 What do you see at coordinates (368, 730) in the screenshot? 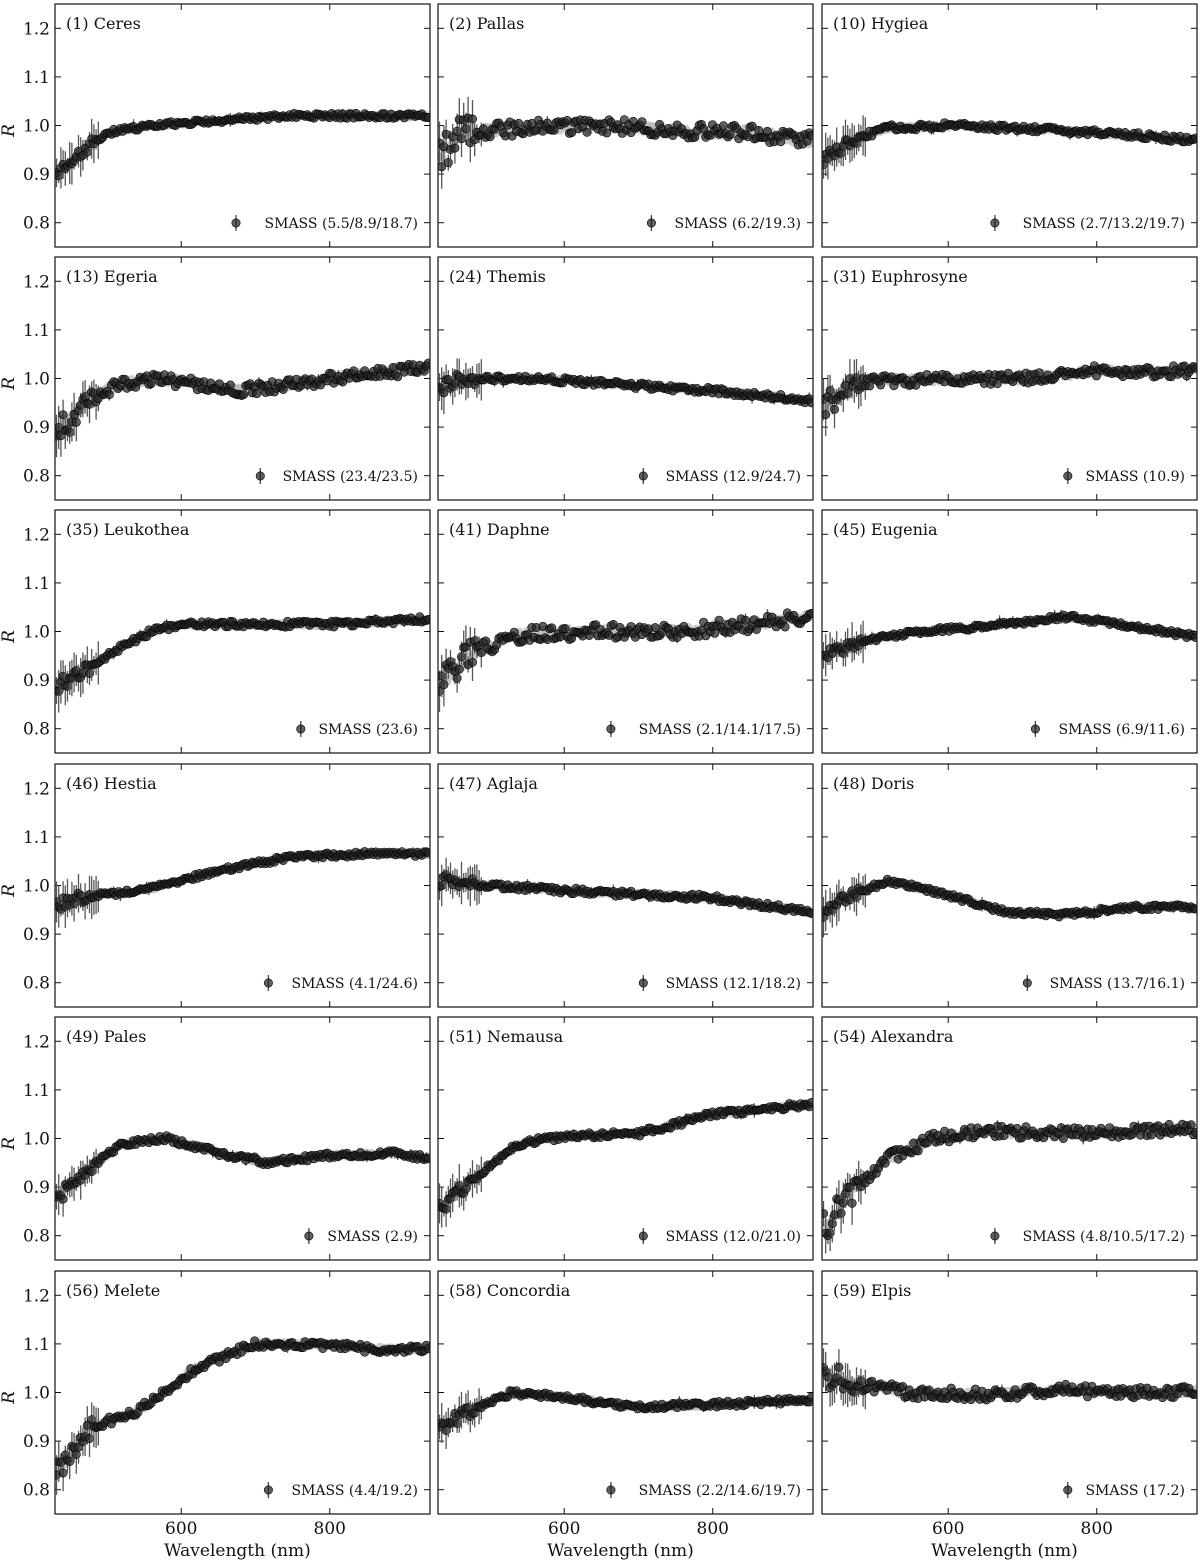
I see `legend-label: SMASS (23.6)` at bounding box center [368, 730].